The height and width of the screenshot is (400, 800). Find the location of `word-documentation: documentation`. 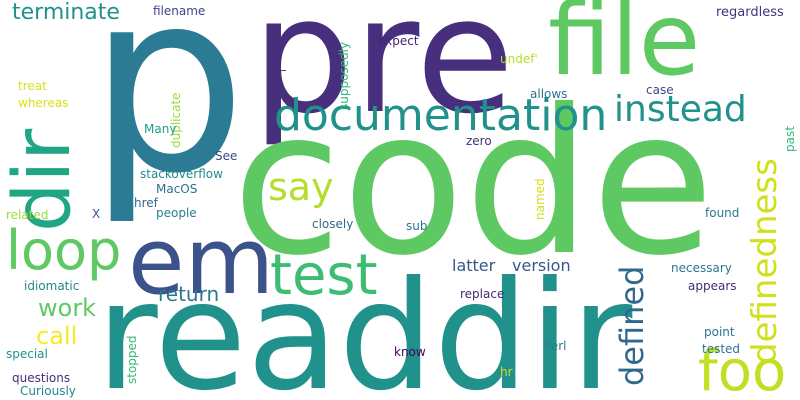

word-documentation: documentation is located at coordinates (441, 115).